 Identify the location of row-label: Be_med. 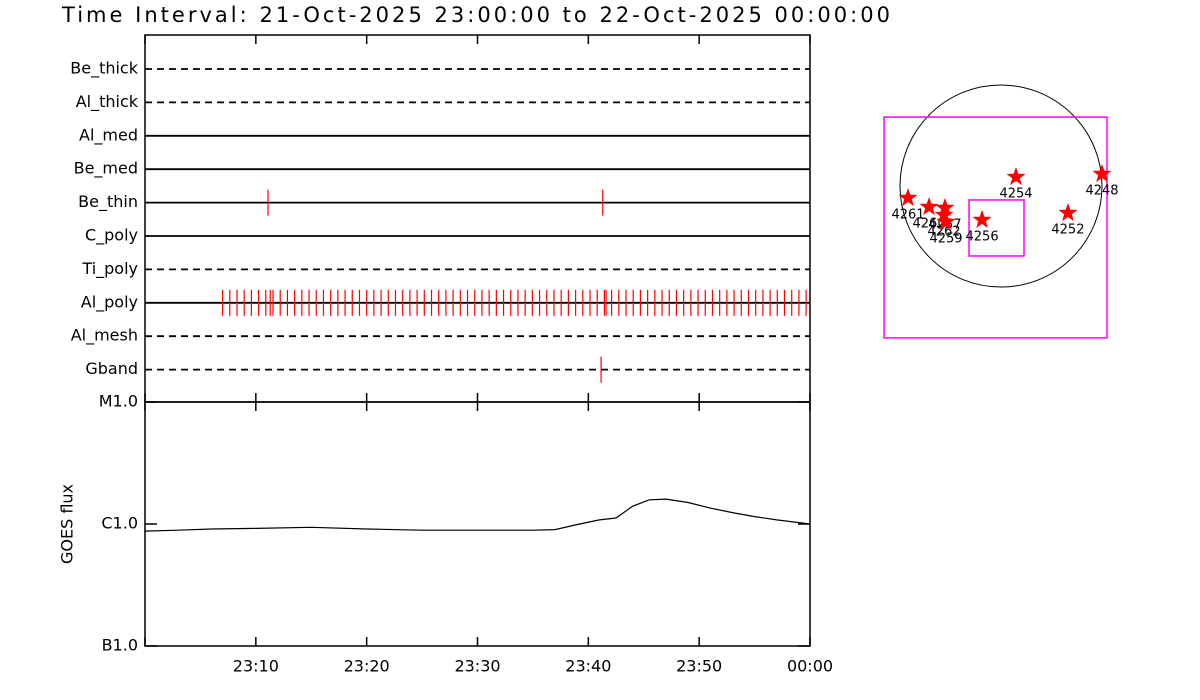
(106, 169).